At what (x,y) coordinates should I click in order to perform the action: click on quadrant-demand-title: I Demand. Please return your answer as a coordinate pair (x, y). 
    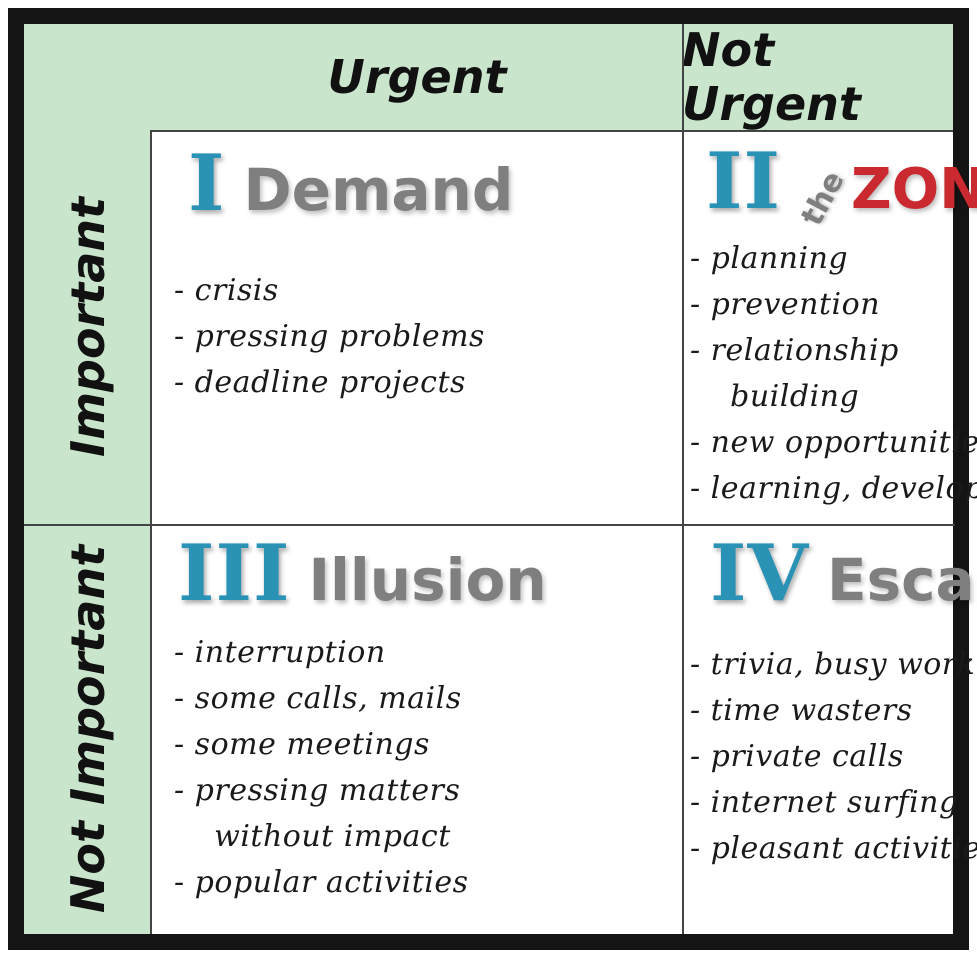
    Looking at the image, I should click on (350, 183).